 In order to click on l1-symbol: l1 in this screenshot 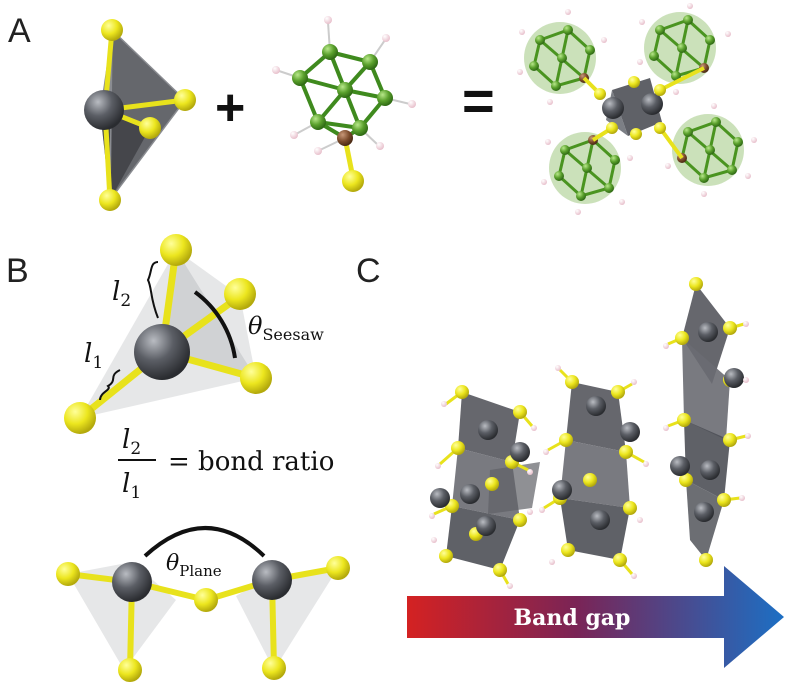, I will do `click(93, 356)`.